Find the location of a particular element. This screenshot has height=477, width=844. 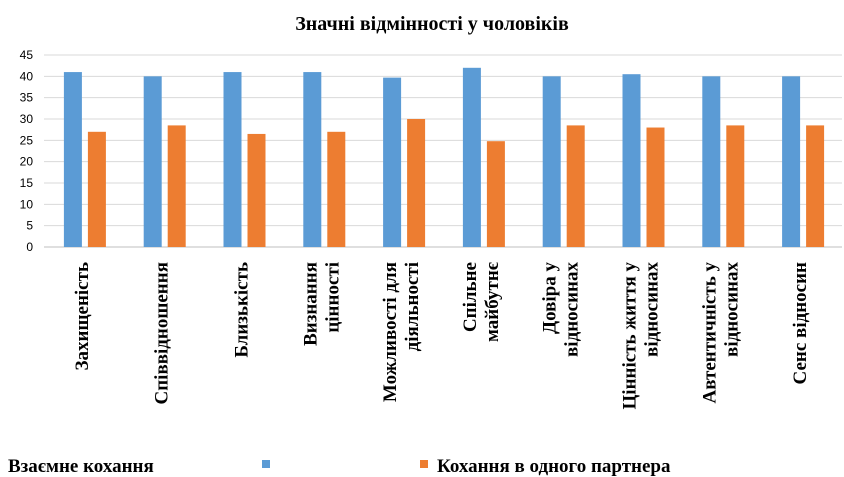

x-tick-label: майбутнє is located at coordinates (492, 302).